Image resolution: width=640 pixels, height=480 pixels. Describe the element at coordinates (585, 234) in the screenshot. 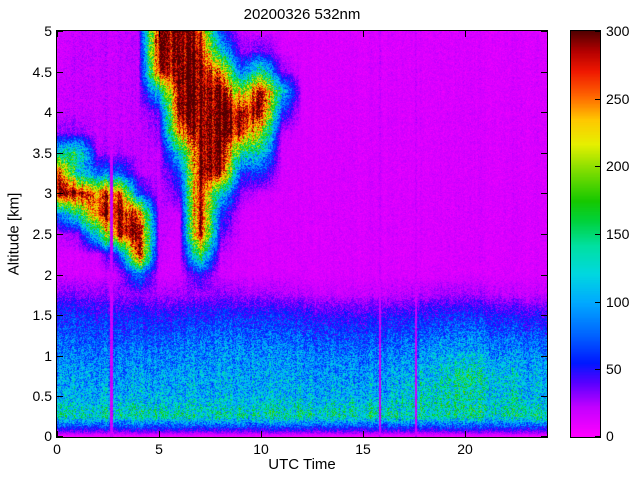

I see `colorbar` at that location.